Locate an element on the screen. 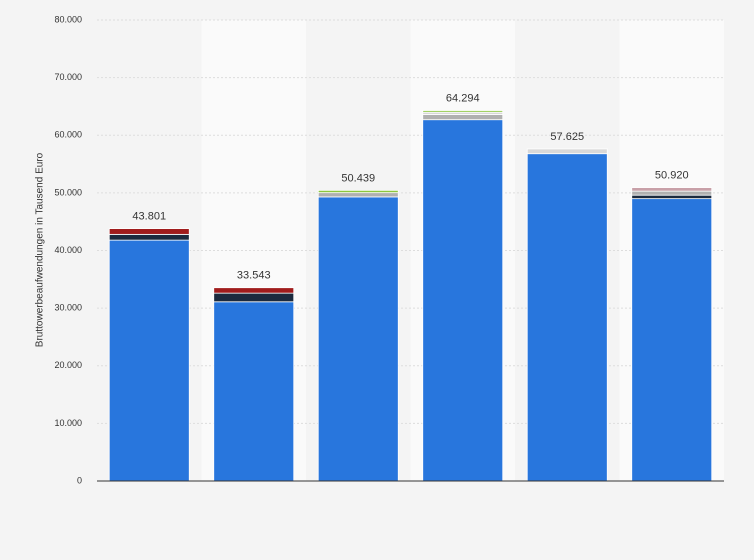 The width and height of the screenshot is (754, 560). total-label: 50.920 is located at coordinates (672, 175).